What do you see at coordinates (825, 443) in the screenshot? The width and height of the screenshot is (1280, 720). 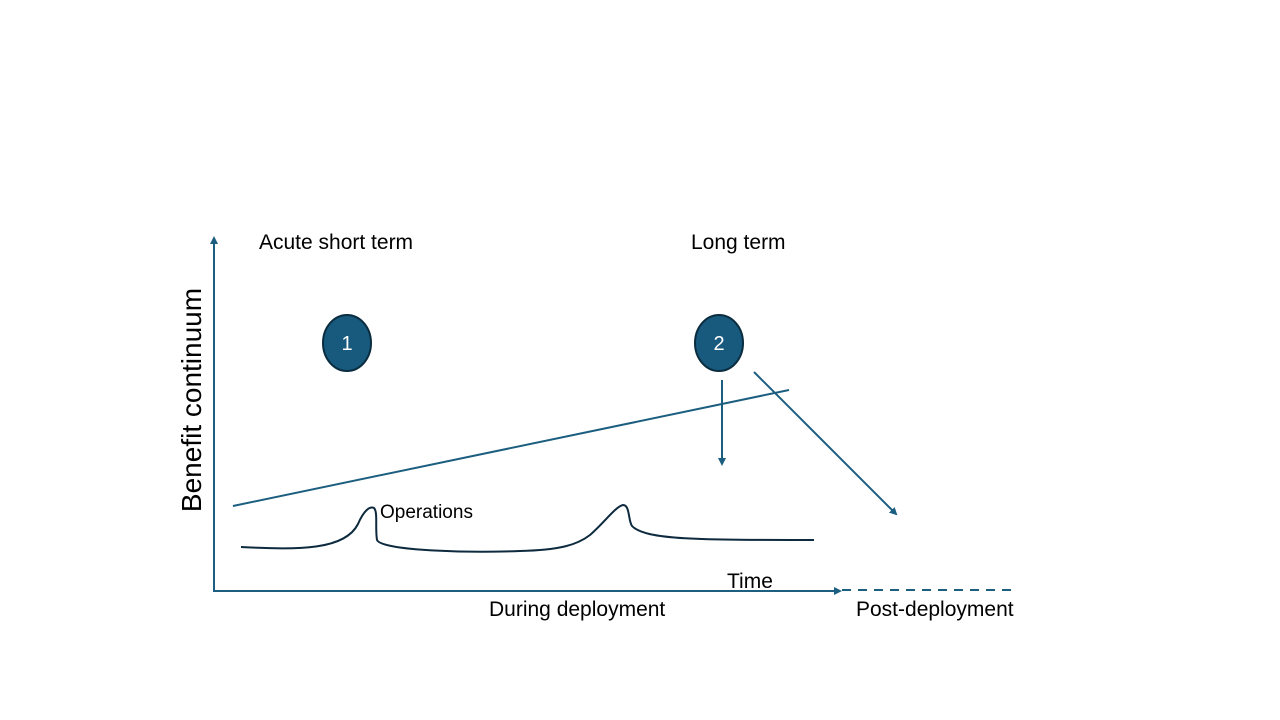 I see `diagonal-arrow` at bounding box center [825, 443].